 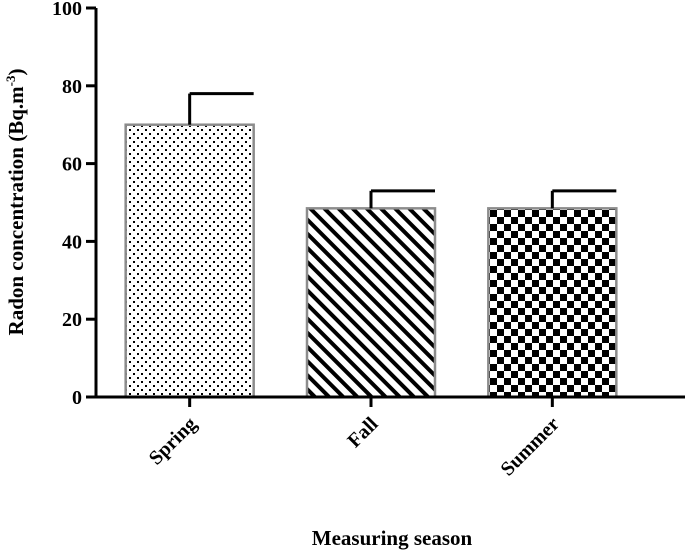 What do you see at coordinates (72, 165) in the screenshot?
I see `y-tick-label-60: 60` at bounding box center [72, 165].